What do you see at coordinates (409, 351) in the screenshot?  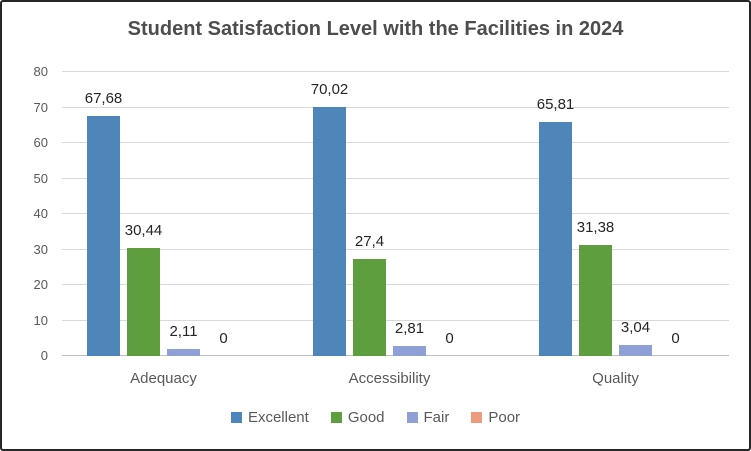 I see `bar-fair-accessibility` at bounding box center [409, 351].